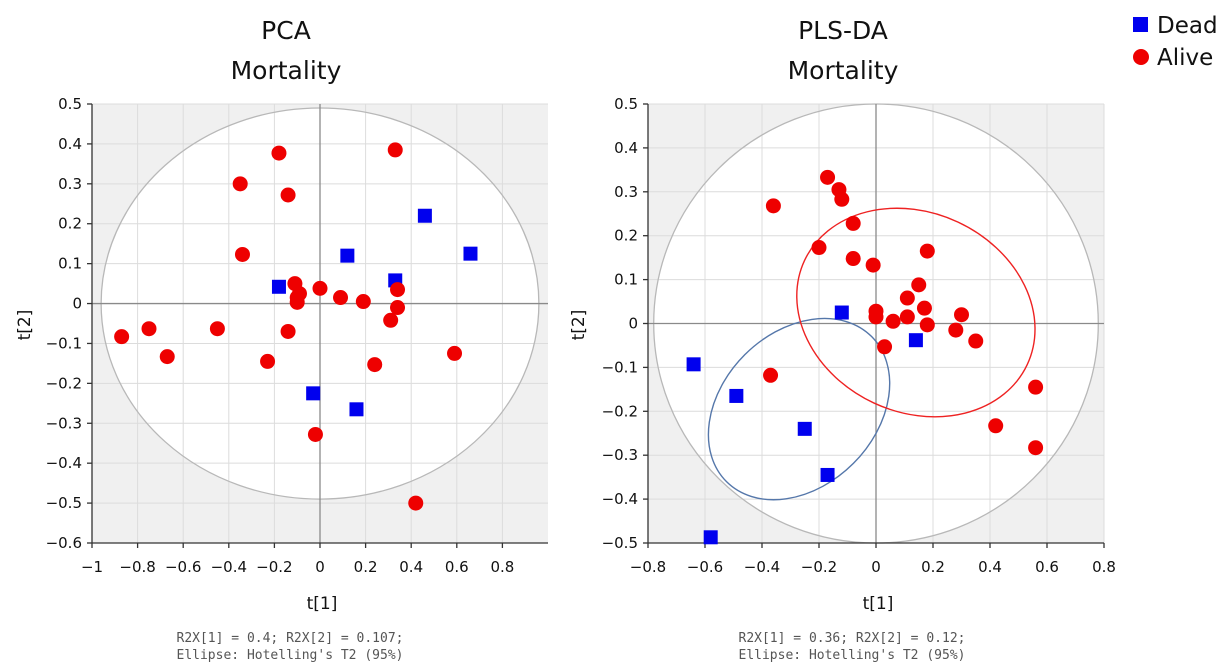 Image resolution: width=1223 pixels, height=668 pixels. I want to click on plsda-y-tick-label: −0.3, so click(620, 455).